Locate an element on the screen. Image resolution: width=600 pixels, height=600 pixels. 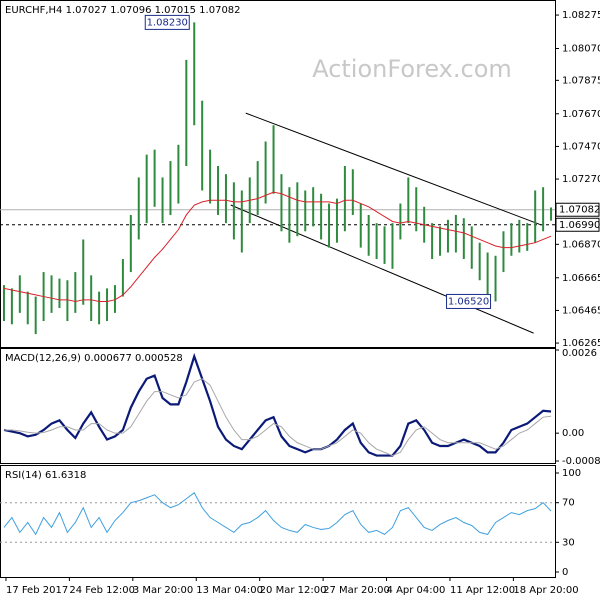
annotation-label: 1.06520 is located at coordinates (468, 301).